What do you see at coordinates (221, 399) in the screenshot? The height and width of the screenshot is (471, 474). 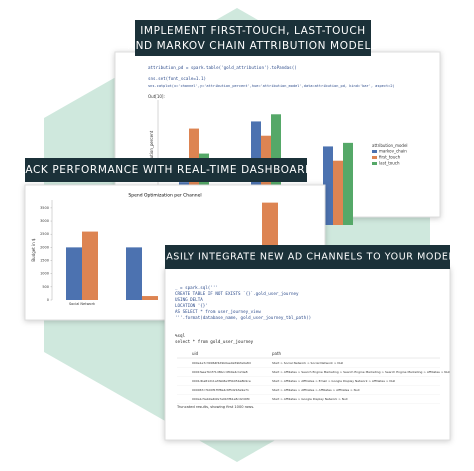 I see `cell: 000a1c5eb9e4bfe7a0b3f61e8cd2d4f0` at bounding box center [221, 399].